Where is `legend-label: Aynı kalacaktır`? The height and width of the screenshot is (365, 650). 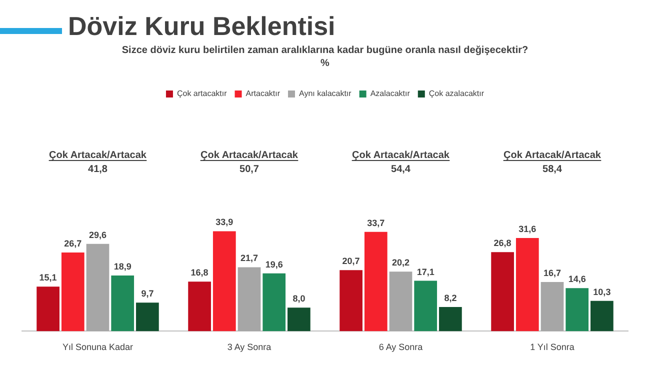 legend-label: Aynı kalacaktır is located at coordinates (325, 93).